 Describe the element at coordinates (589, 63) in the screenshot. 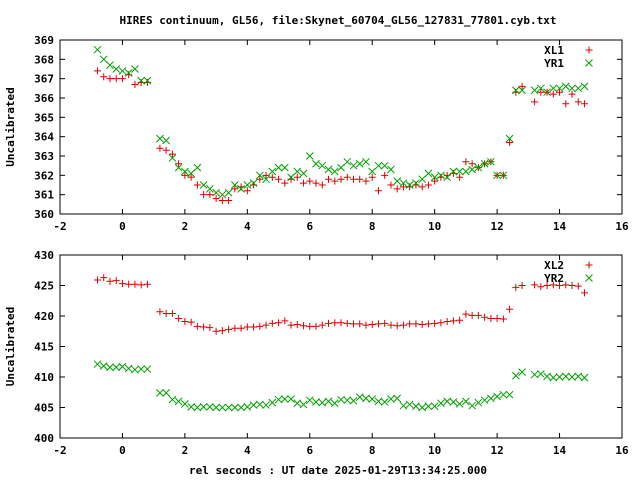

I see `legend-marker-yr1` at that location.